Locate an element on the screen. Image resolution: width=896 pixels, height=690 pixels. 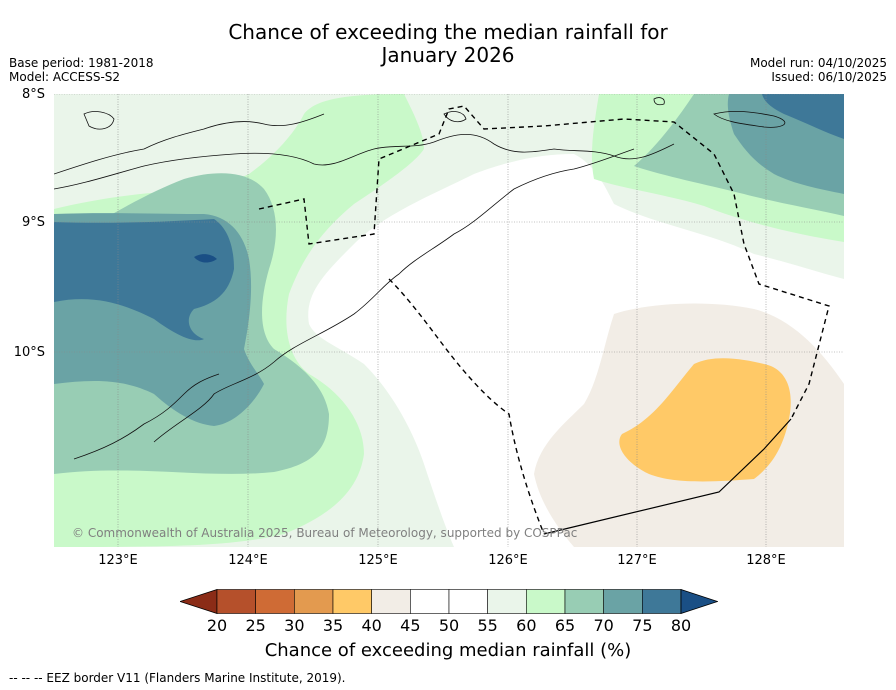
colorbar-tick-label: 35 is located at coordinates (333, 625).